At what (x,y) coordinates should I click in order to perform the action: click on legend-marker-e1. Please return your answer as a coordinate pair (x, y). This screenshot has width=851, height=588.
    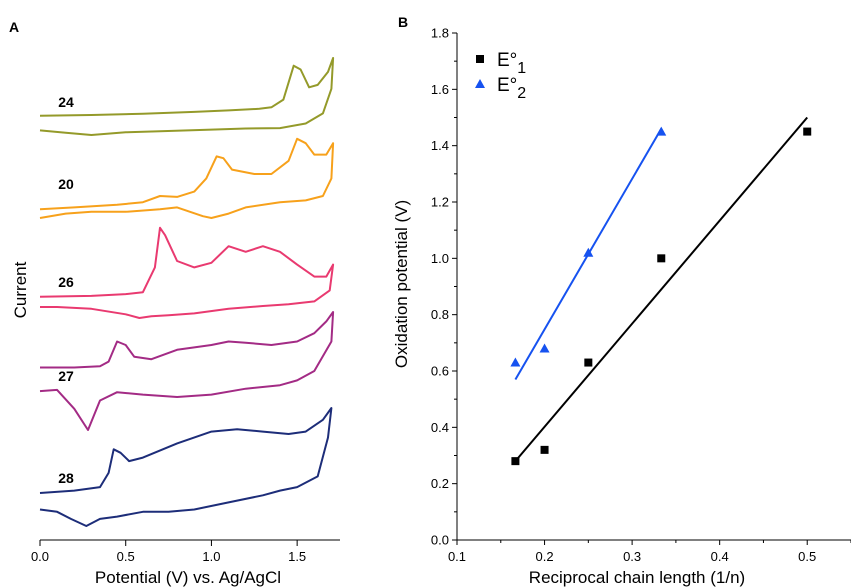
    Looking at the image, I should click on (480, 59).